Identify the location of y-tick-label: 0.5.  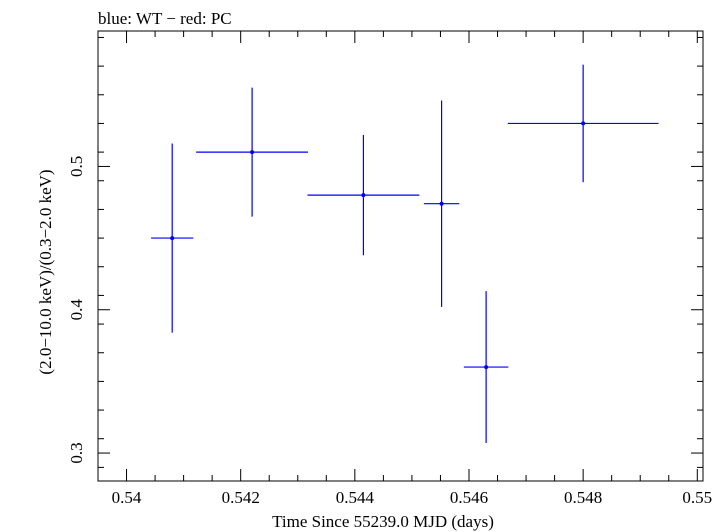
(76, 166).